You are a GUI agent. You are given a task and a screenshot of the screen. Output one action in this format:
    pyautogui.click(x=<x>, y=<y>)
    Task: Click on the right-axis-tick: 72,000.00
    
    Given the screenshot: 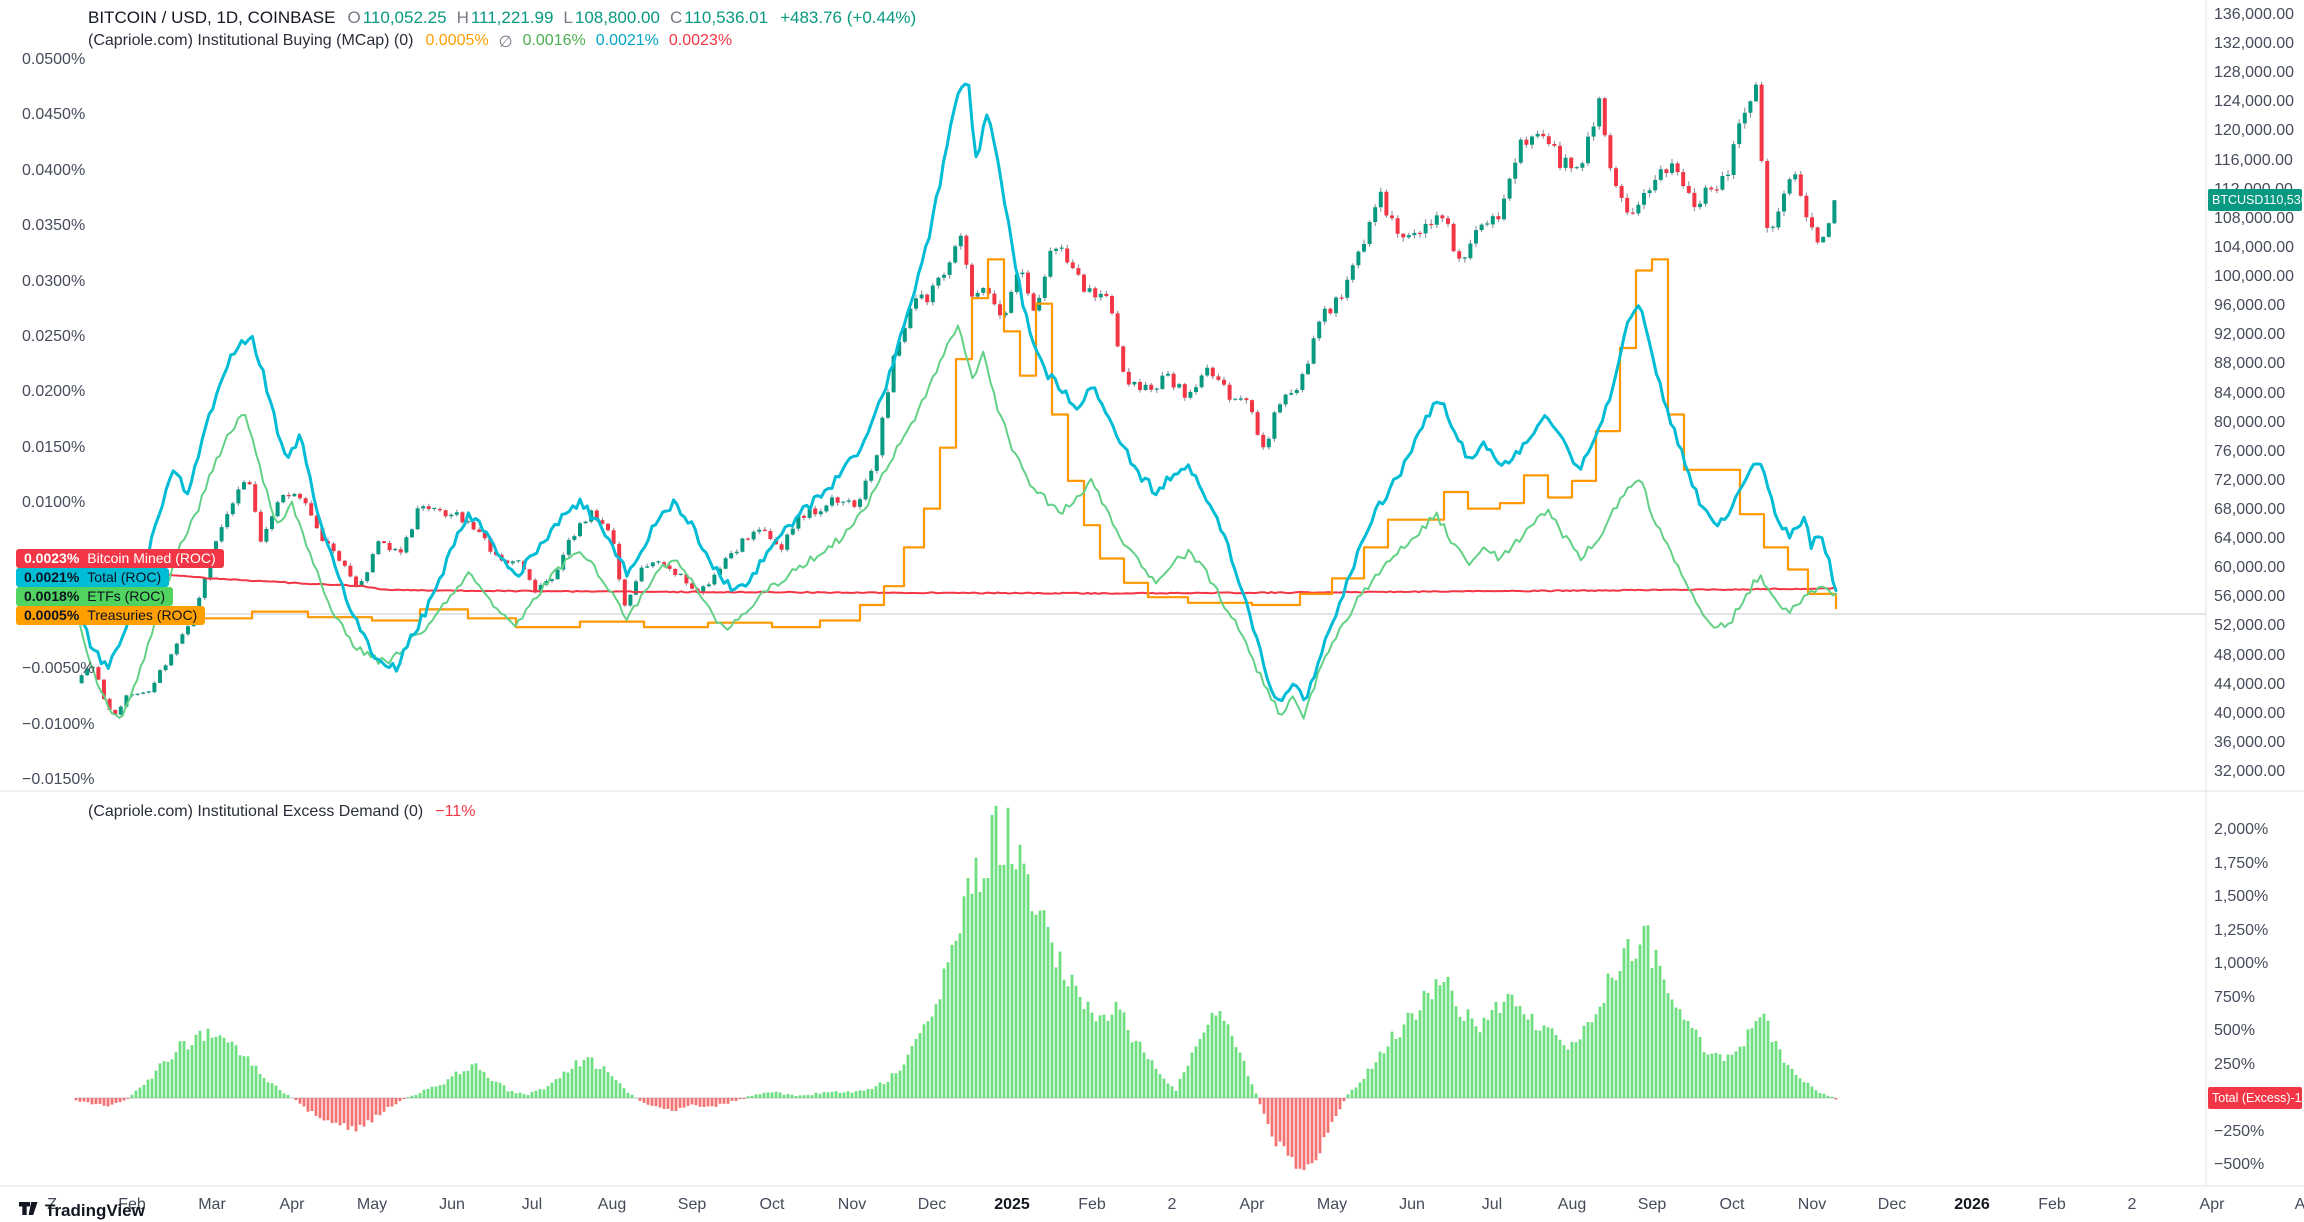 What is the action you would take?
    pyautogui.click(x=2250, y=480)
    